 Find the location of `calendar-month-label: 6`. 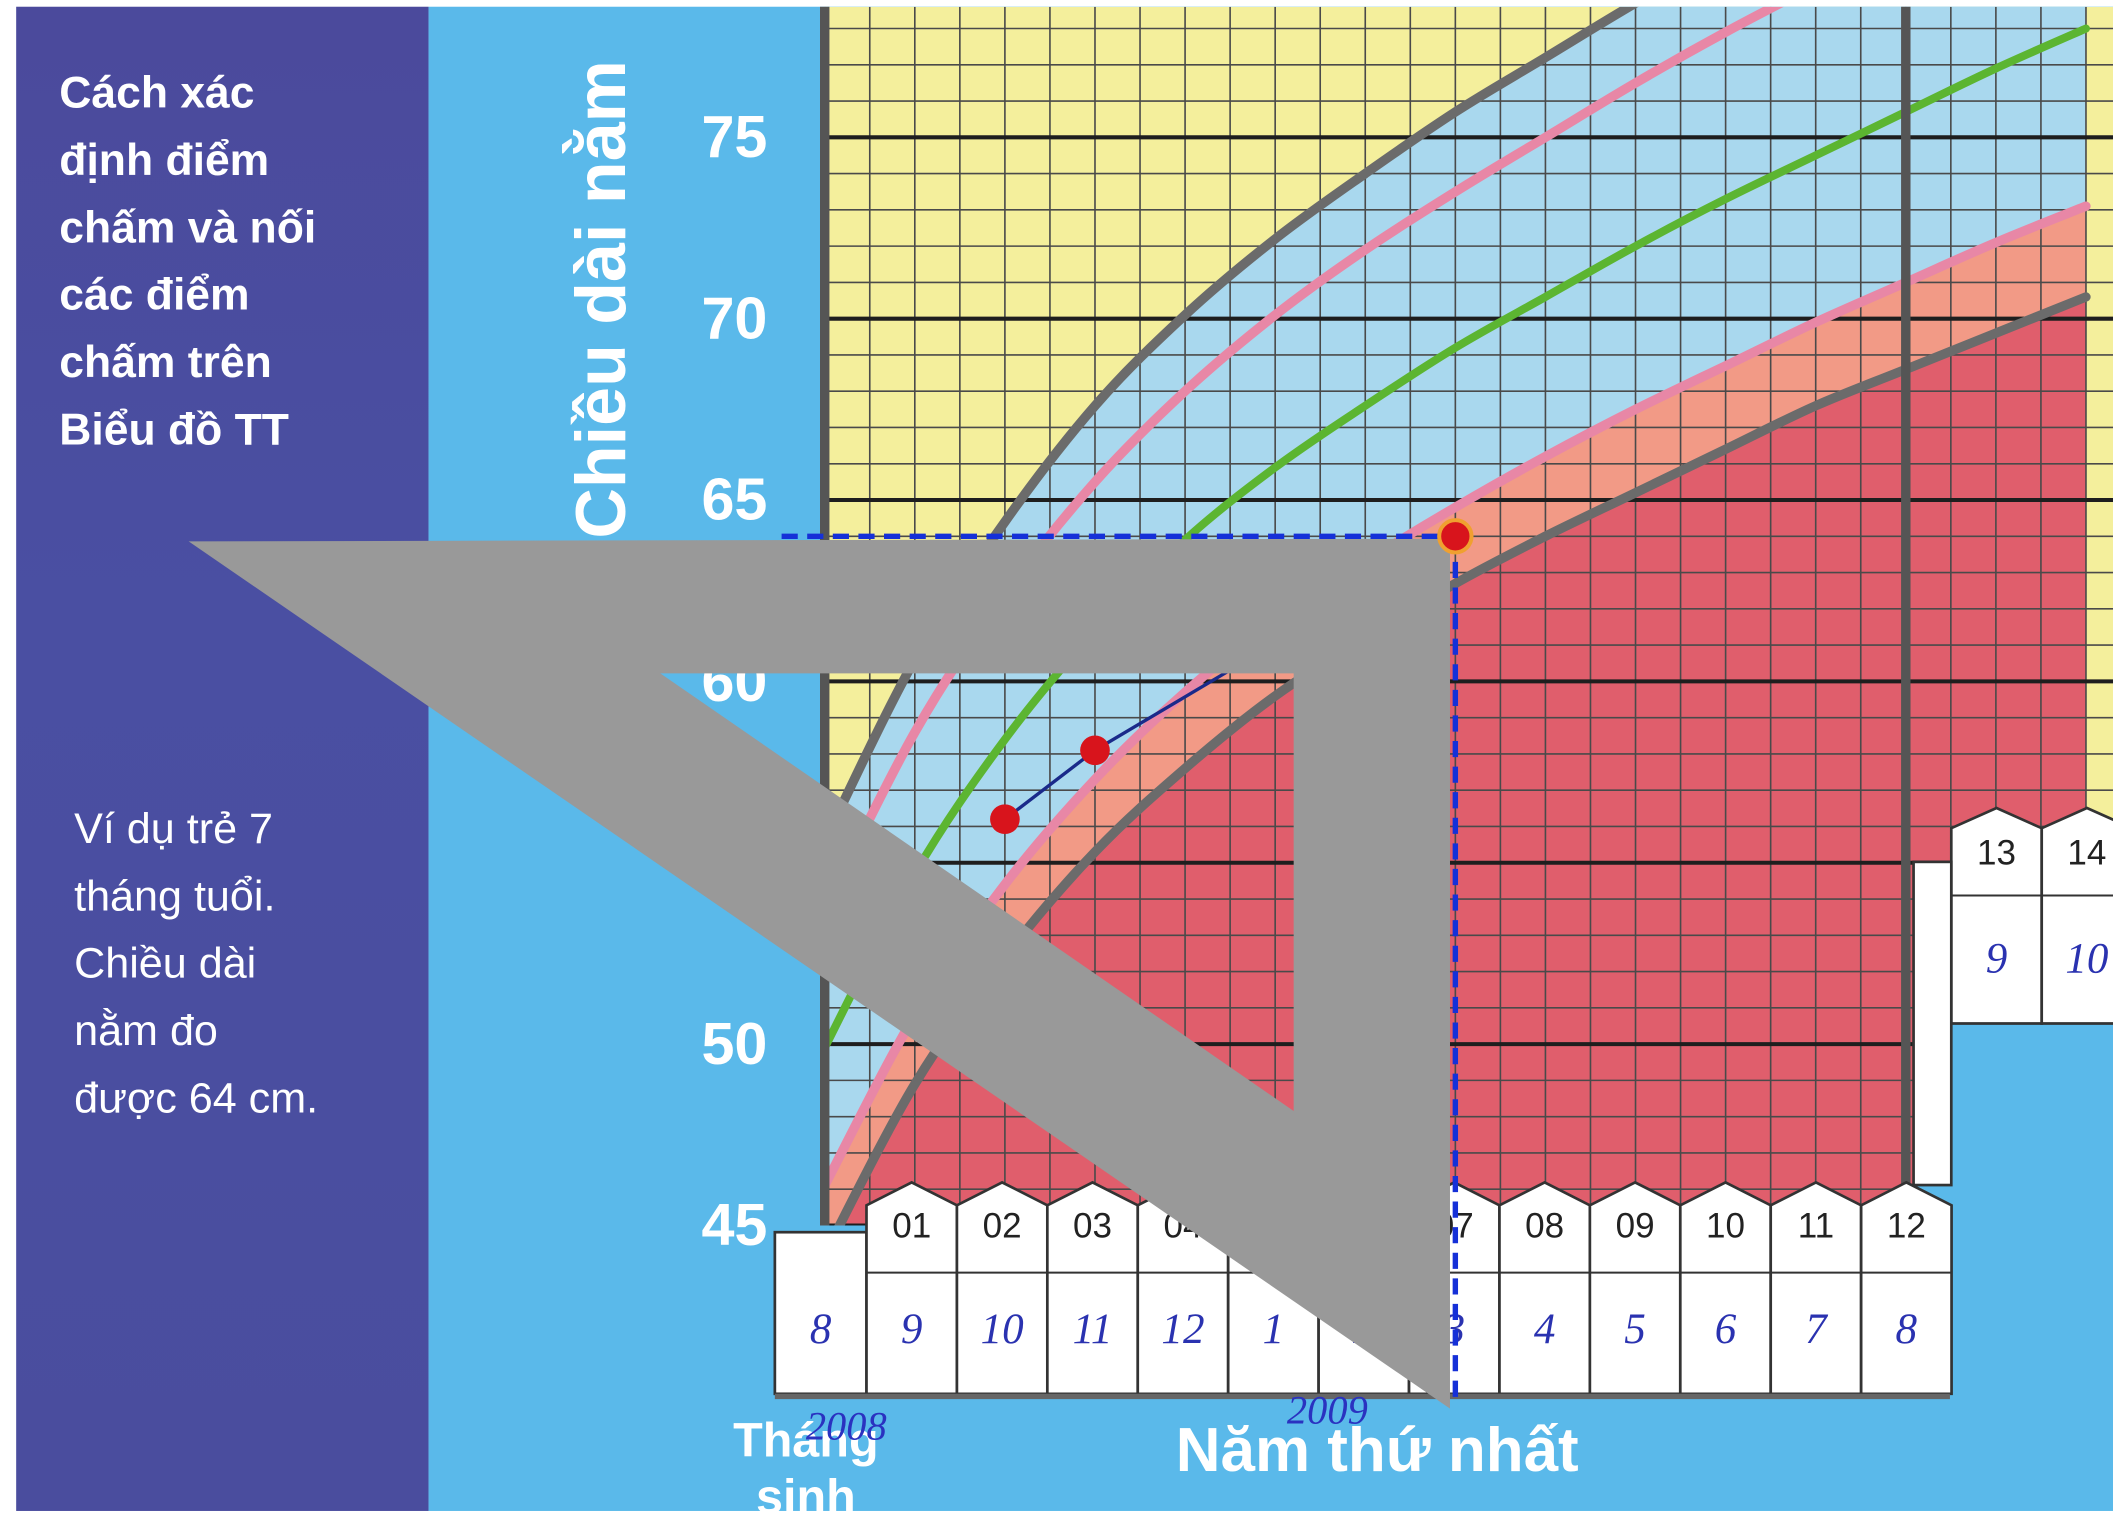

calendar-month-label: 6 is located at coordinates (1726, 1329).